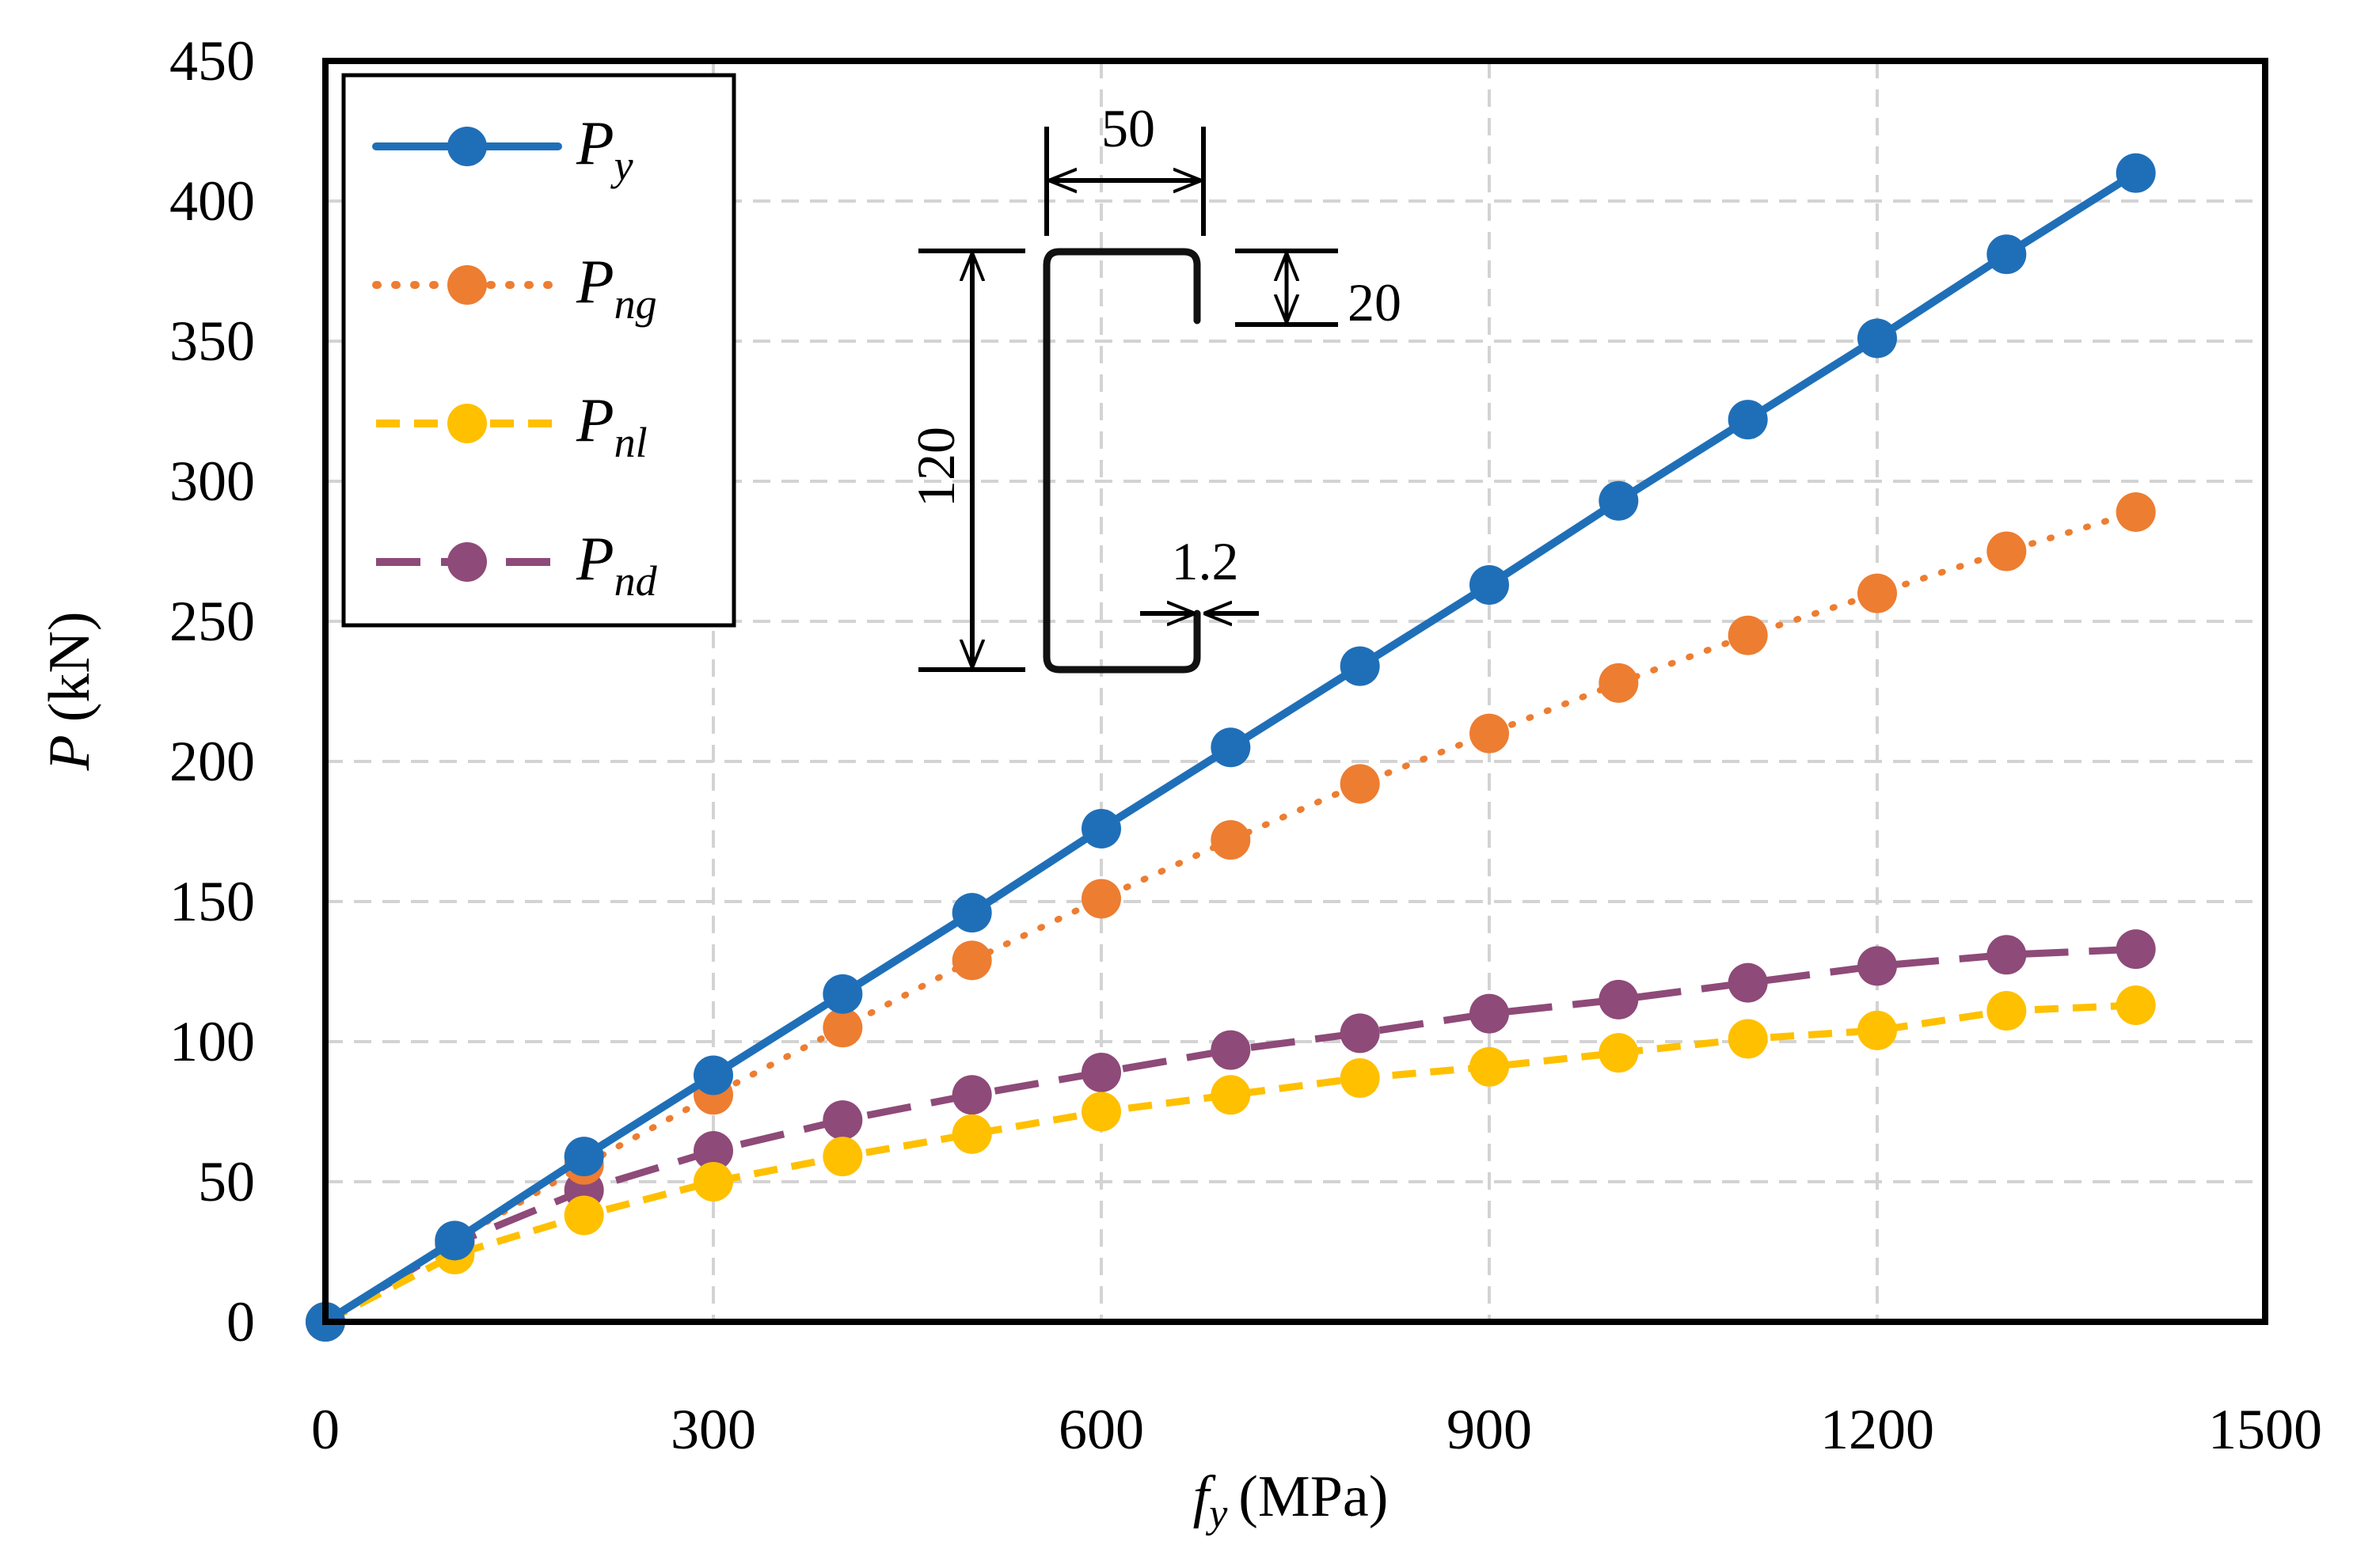 This screenshot has width=2357, height=1568. What do you see at coordinates (512, 426) in the screenshot?
I see `legend-item-P-nl: Pnl` at bounding box center [512, 426].